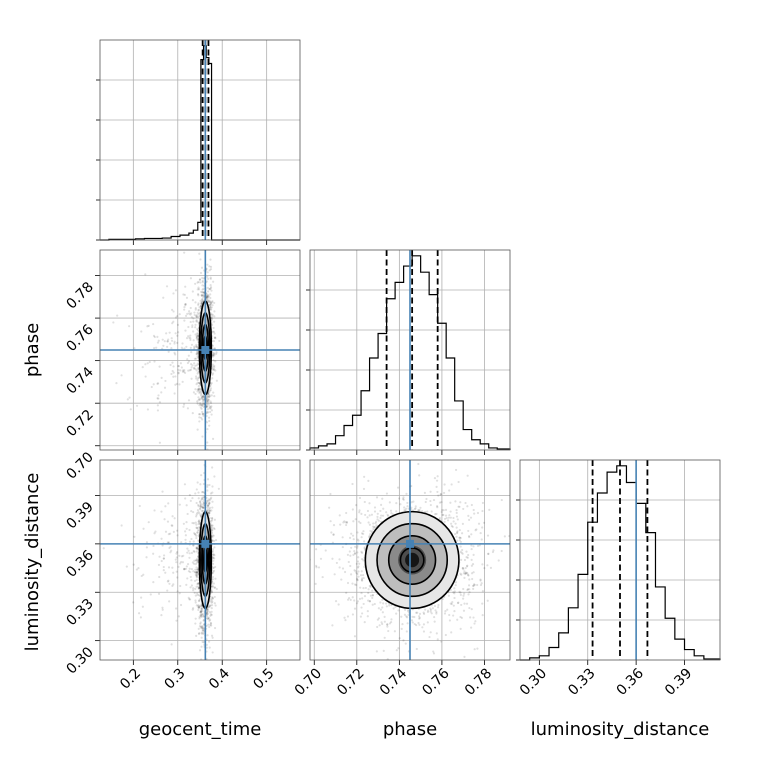 The width and height of the screenshot is (760, 760). Describe the element at coordinates (410, 561) in the screenshot. I see `density-content` at that location.